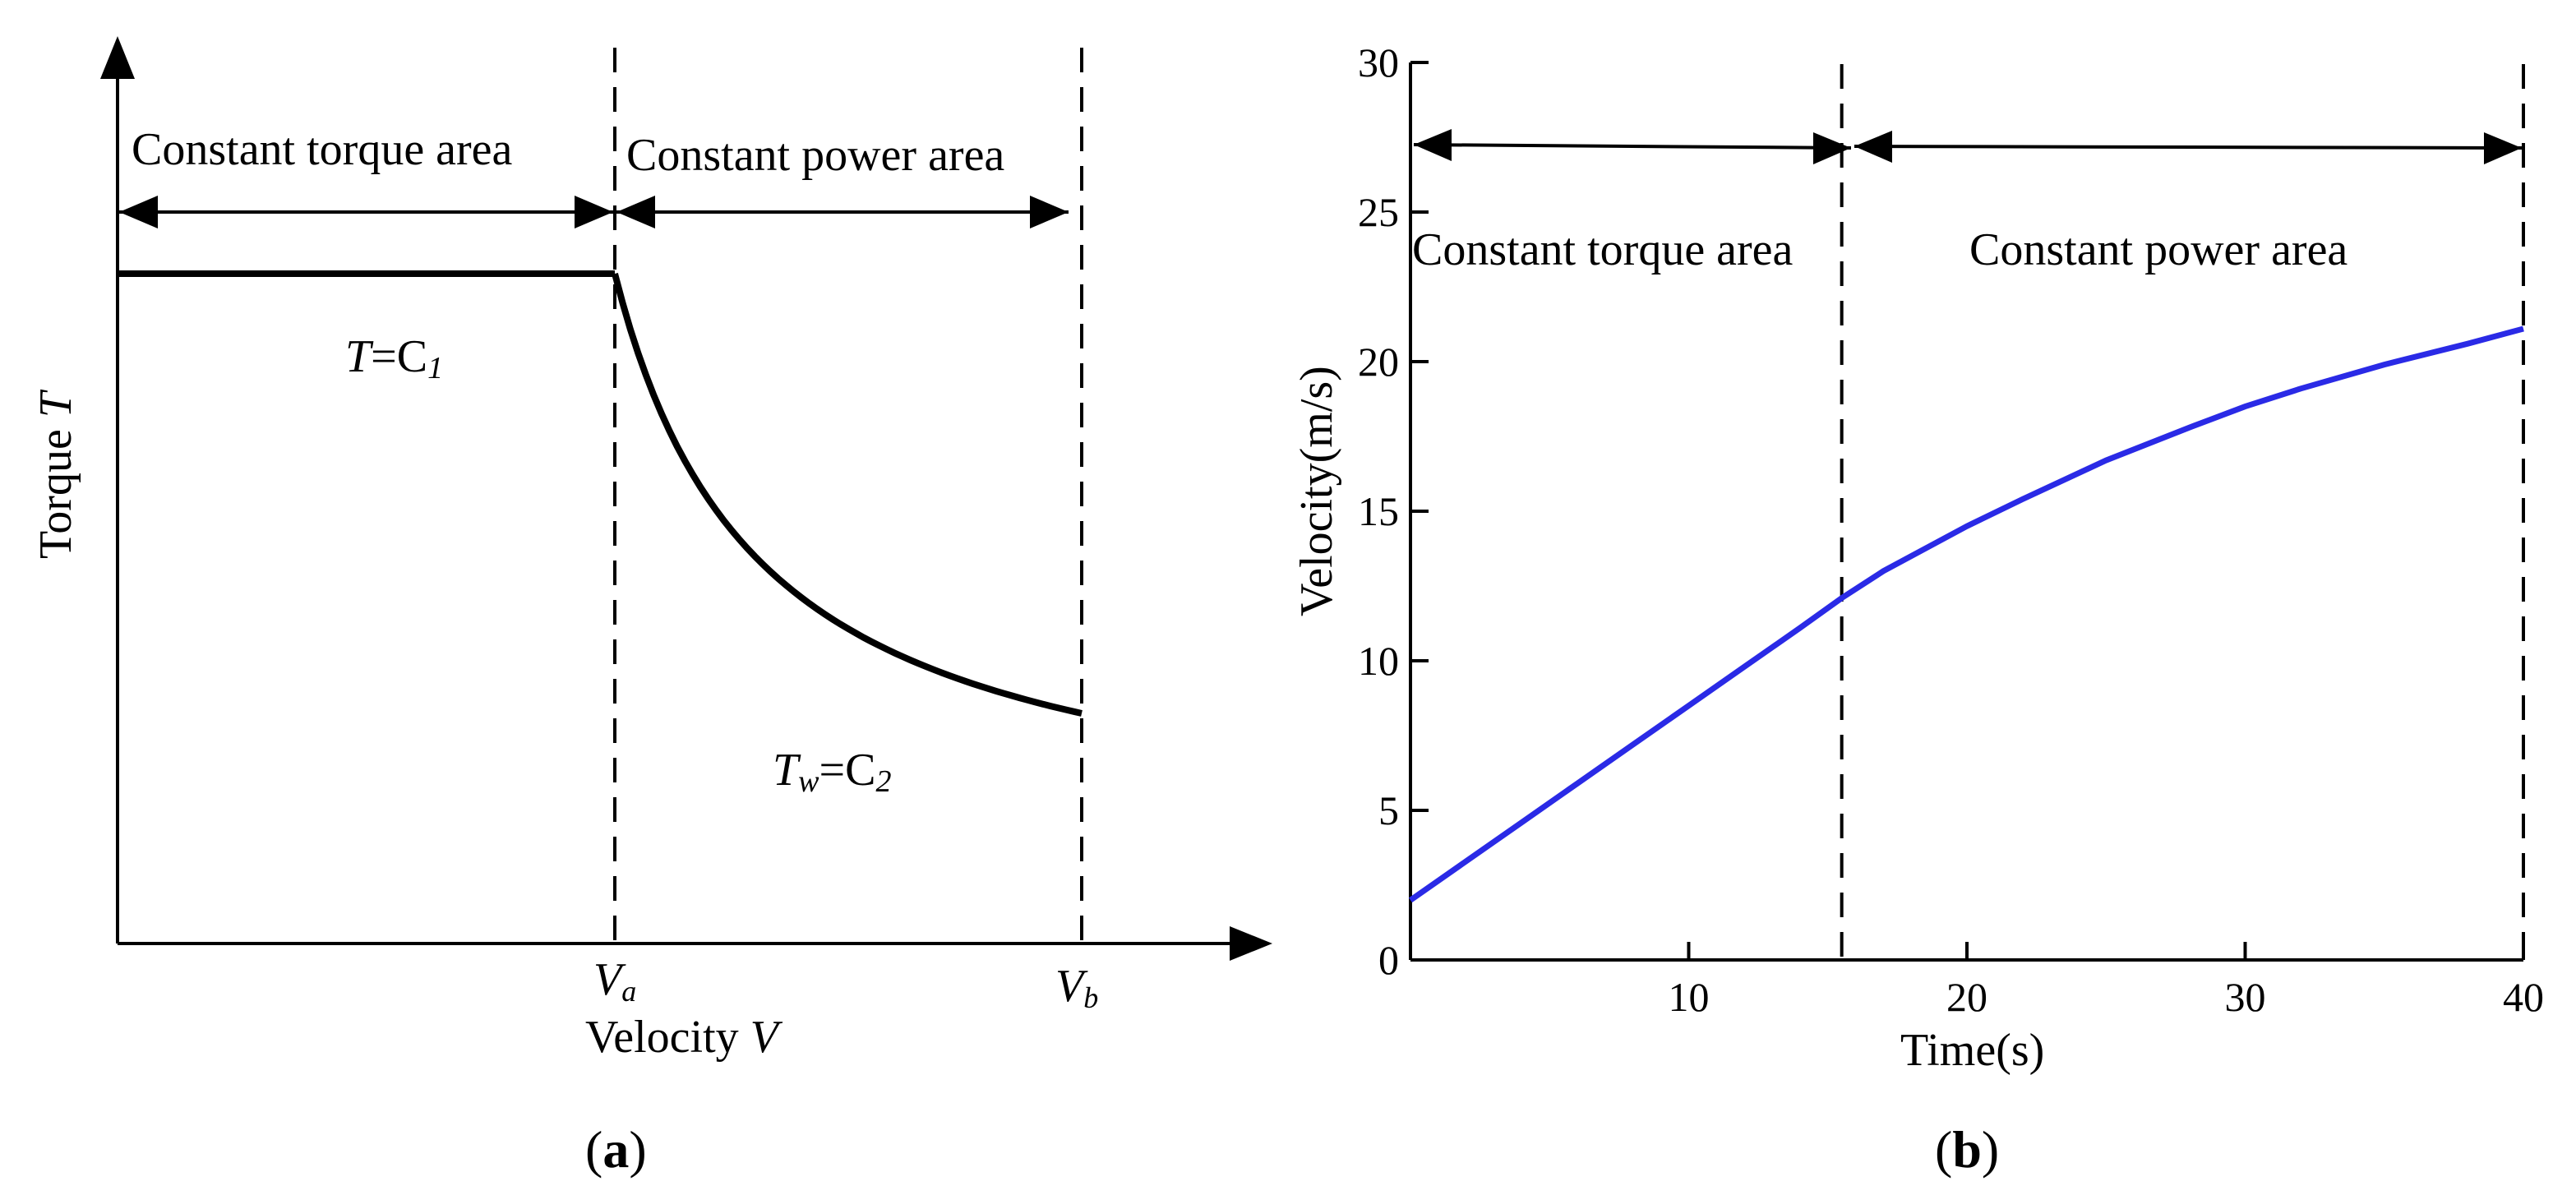  I want to click on a-ylabel-var: T, so click(56, 403).